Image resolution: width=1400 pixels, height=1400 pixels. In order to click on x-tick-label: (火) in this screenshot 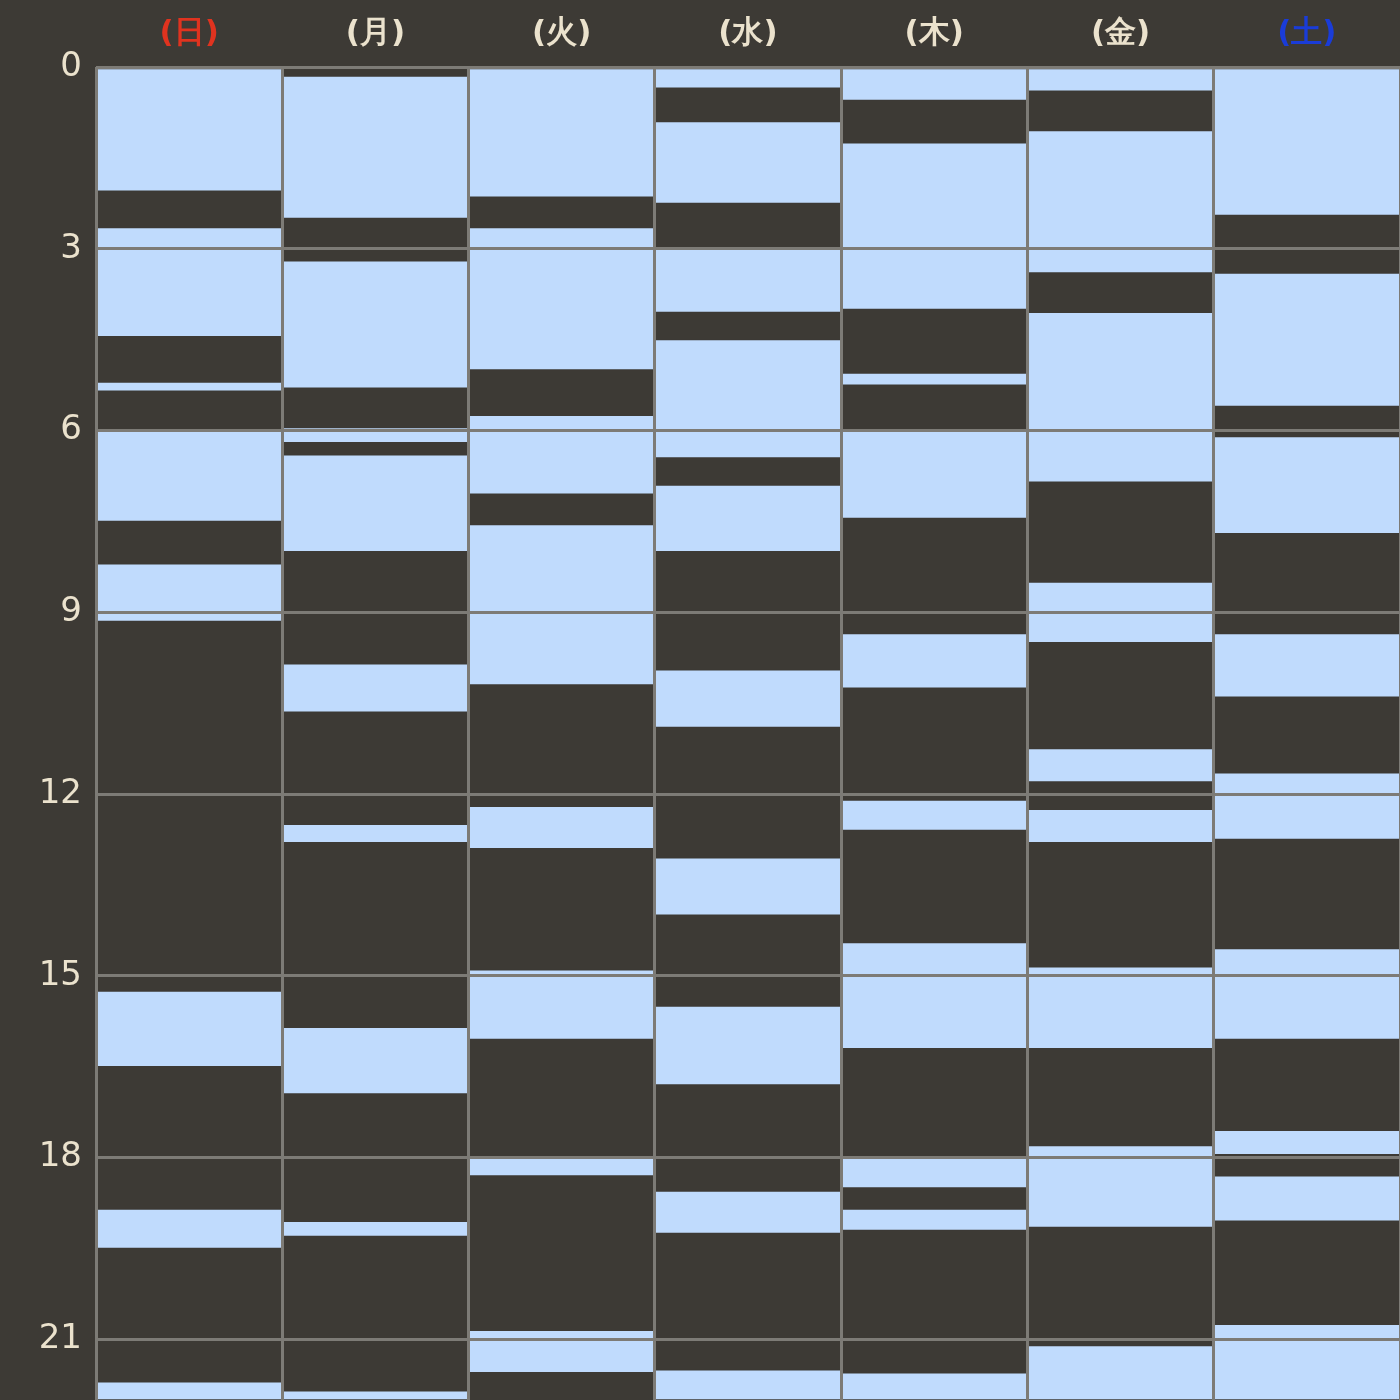, I will do `click(562, 31)`.